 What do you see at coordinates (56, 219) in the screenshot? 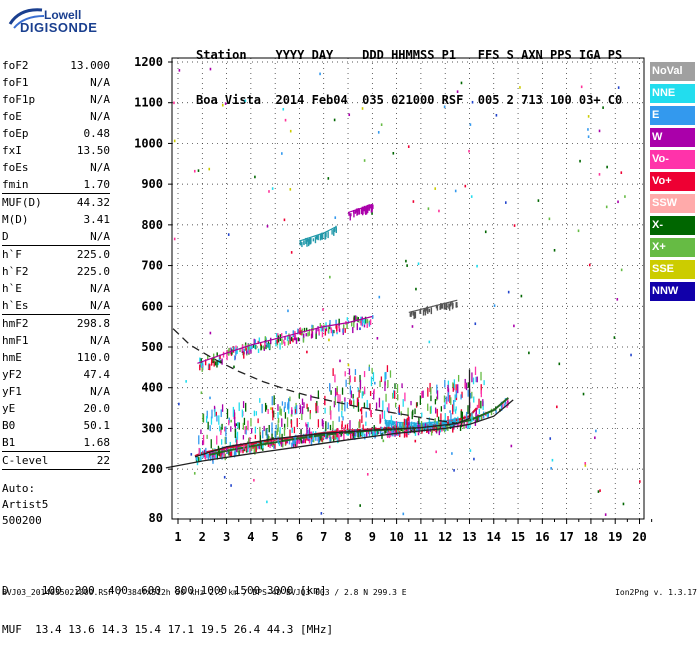
I see `param-row: M(D) 3.41` at bounding box center [56, 219].